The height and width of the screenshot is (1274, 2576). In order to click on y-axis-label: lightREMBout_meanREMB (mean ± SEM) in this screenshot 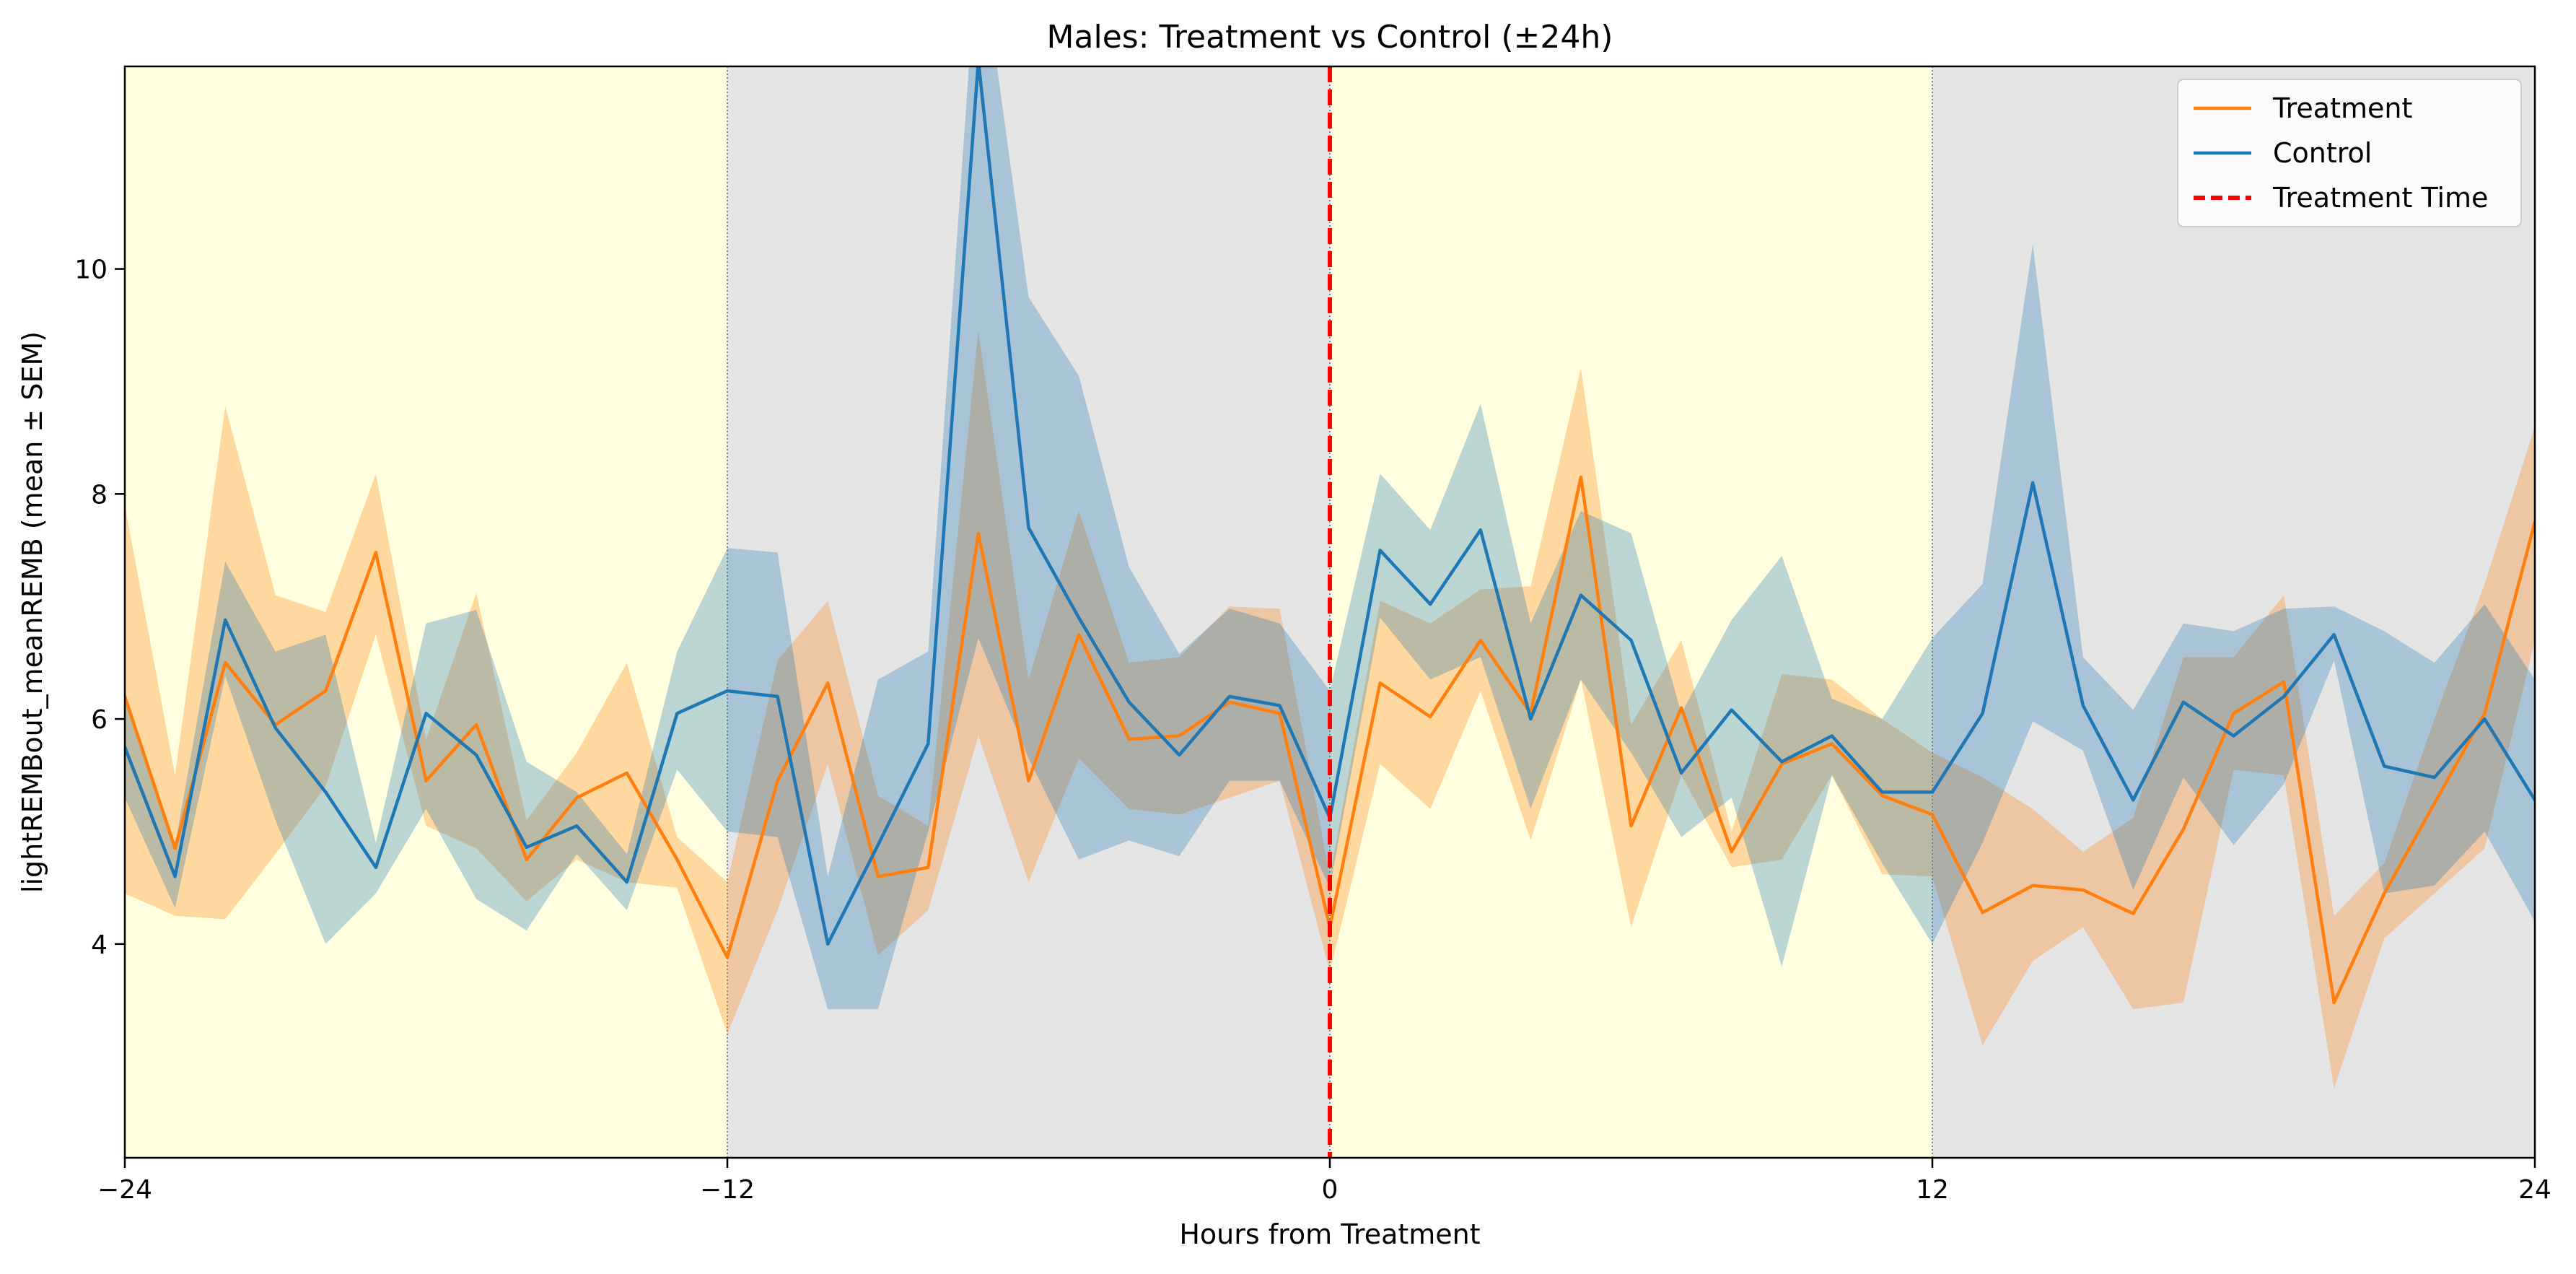, I will do `click(32, 612)`.